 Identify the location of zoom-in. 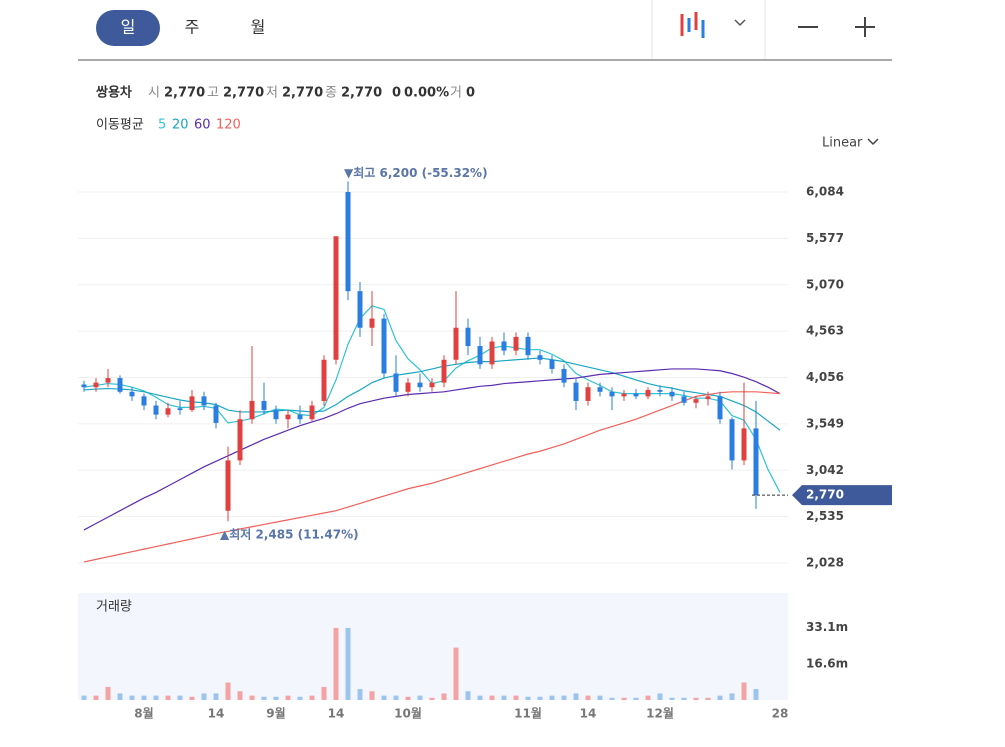
(865, 27).